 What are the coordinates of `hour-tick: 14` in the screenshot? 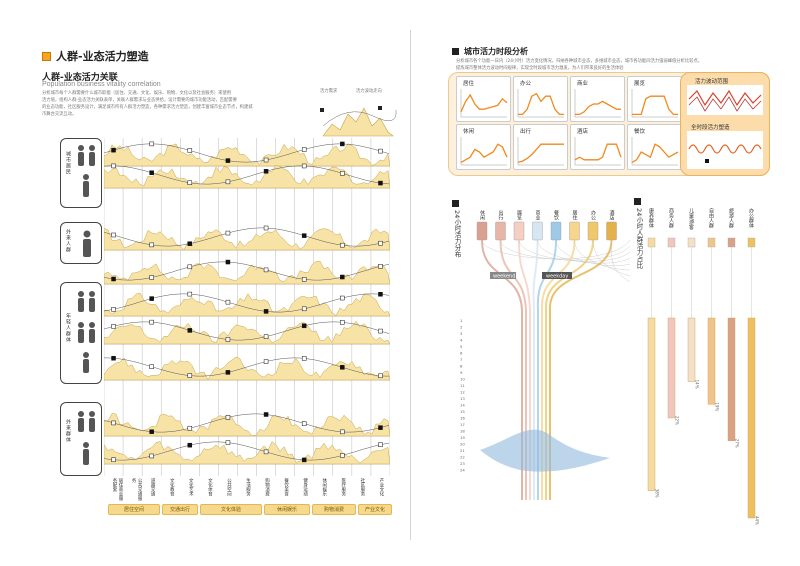 It's located at (462, 405).